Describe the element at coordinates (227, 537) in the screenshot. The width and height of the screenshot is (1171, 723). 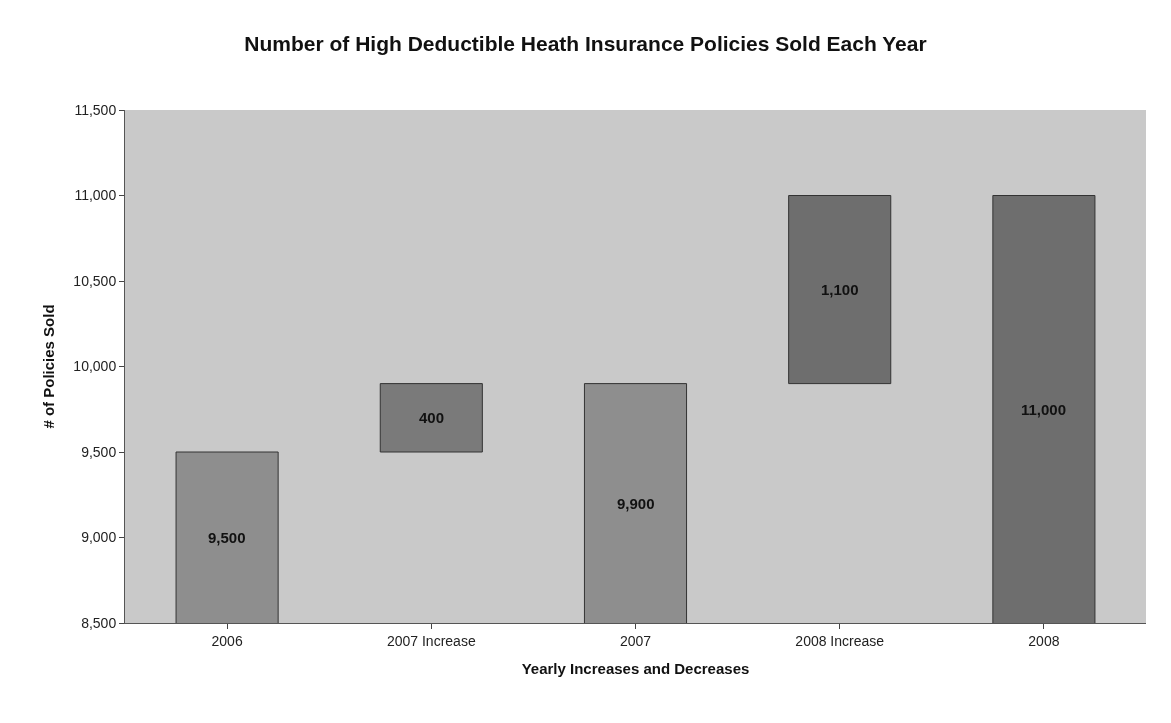
I see `data-label: 9,500` at that location.